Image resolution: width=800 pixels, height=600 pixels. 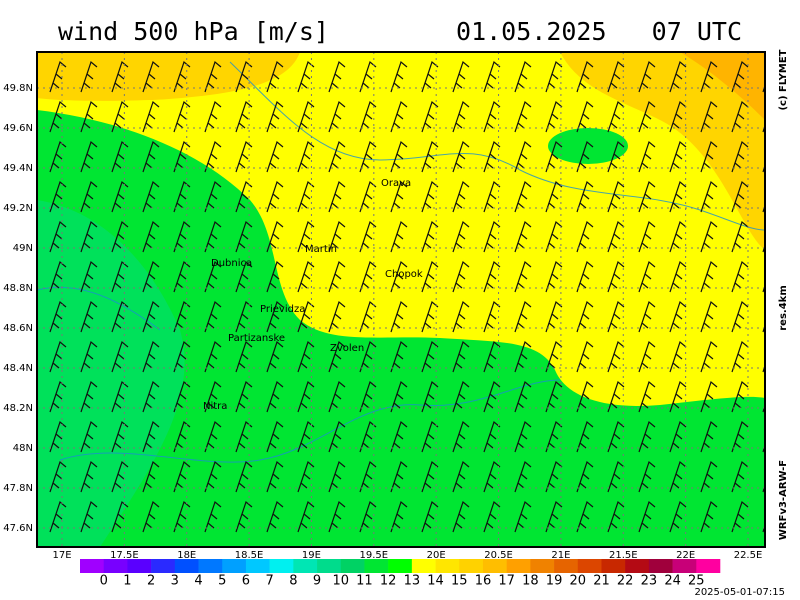 I want to click on place-label: Partizanske, so click(x=256, y=338).